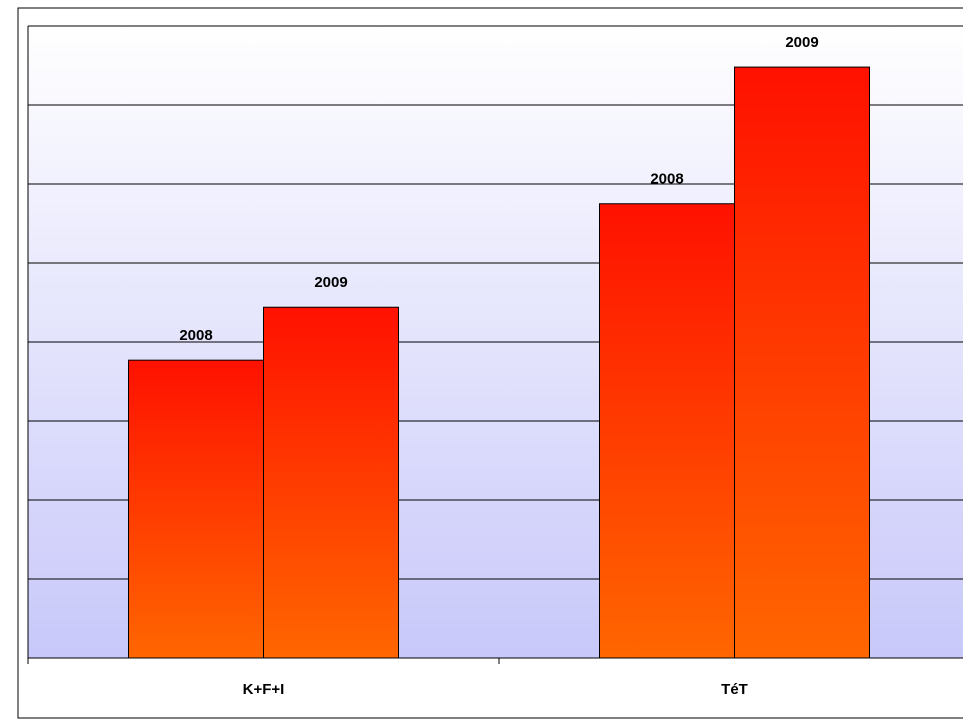 The width and height of the screenshot is (963, 724). Describe the element at coordinates (734, 689) in the screenshot. I see `x-tick-label: TéT` at that location.